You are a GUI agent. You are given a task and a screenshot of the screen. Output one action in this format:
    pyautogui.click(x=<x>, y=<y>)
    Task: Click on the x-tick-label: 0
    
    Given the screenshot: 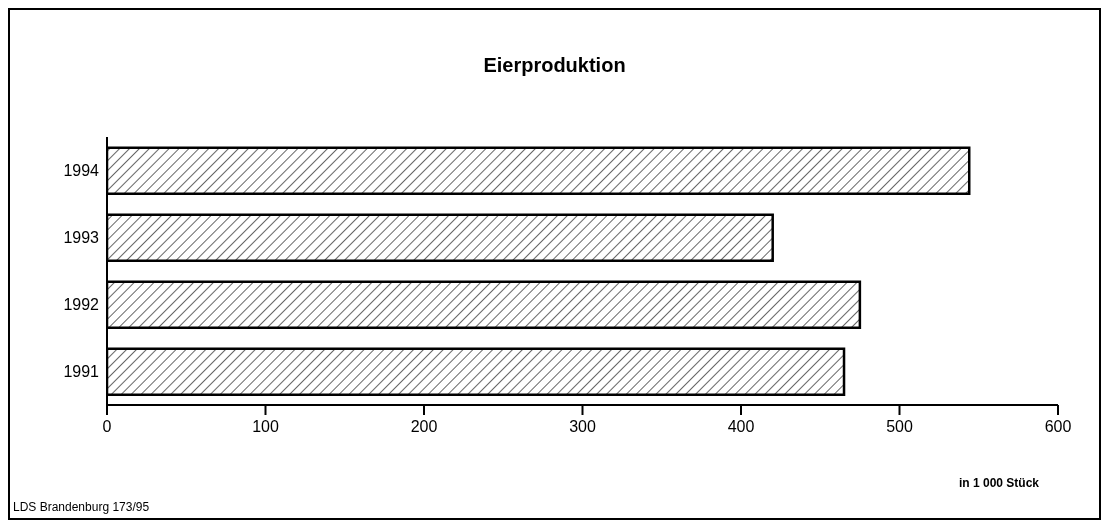 What is the action you would take?
    pyautogui.click(x=107, y=427)
    